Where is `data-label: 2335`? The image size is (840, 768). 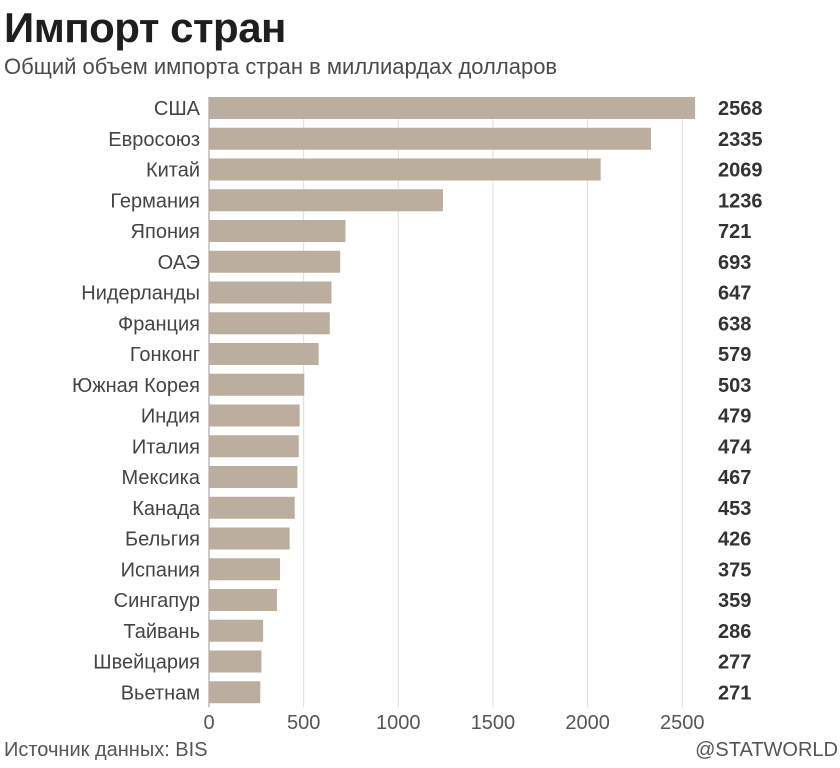
data-label: 2335 is located at coordinates (740, 140).